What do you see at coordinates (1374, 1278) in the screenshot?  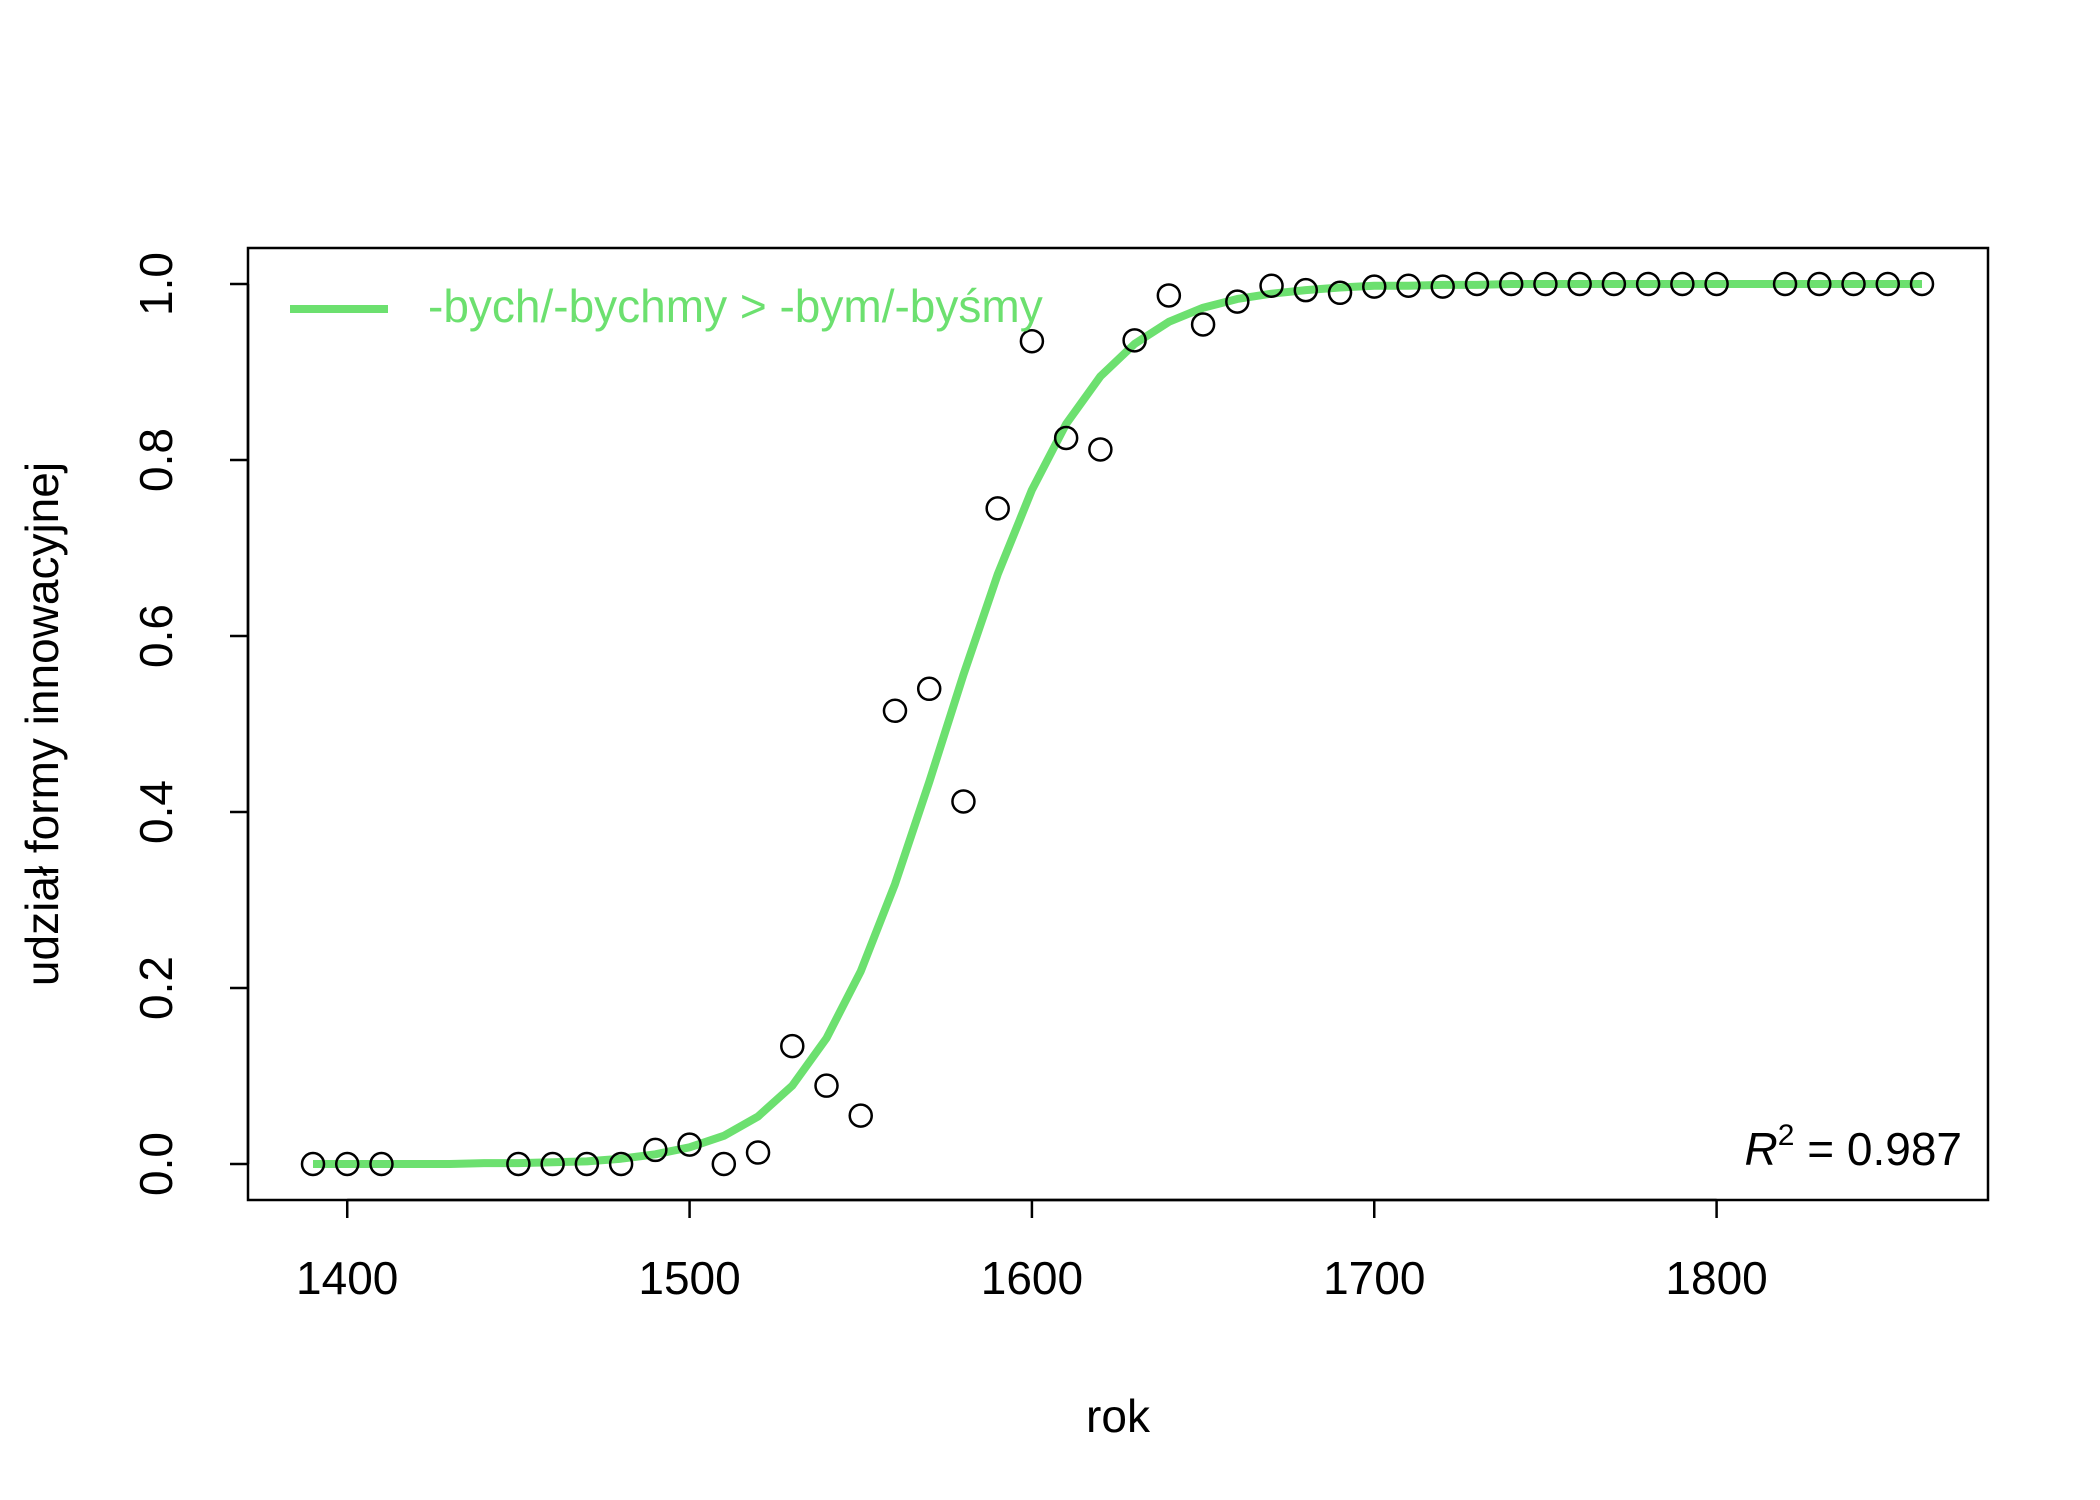 I see `x-tick-label: 1700` at bounding box center [1374, 1278].